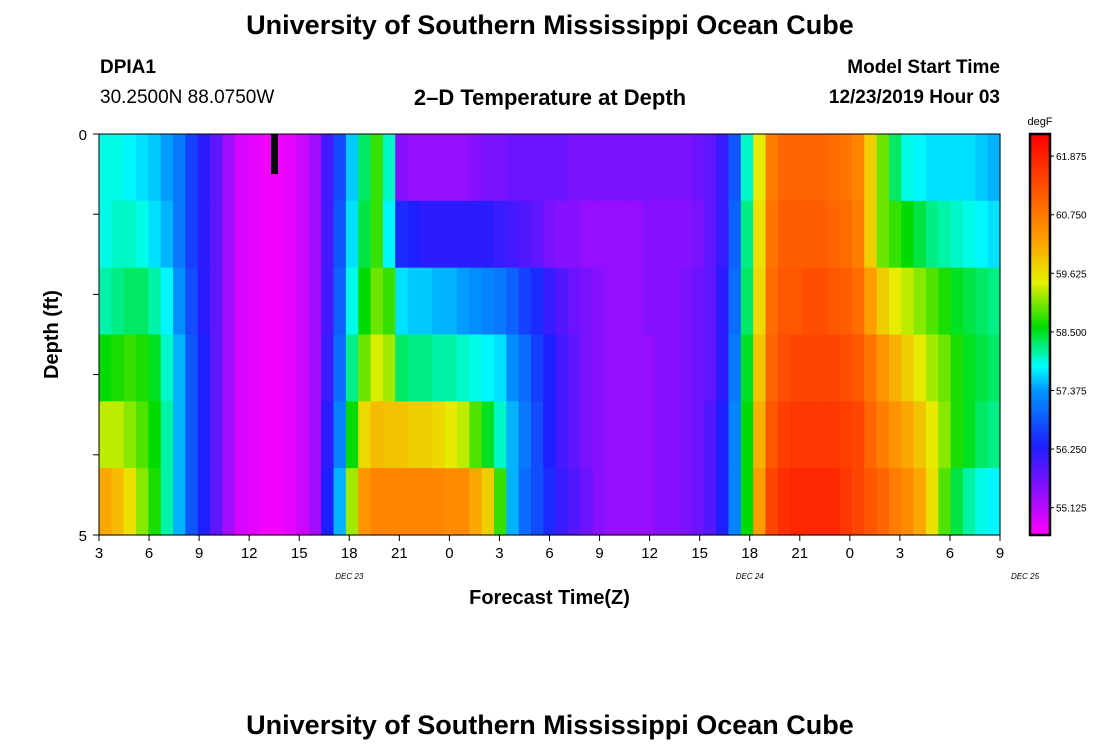  I want to click on x-tick-label: 21, so click(799, 553).